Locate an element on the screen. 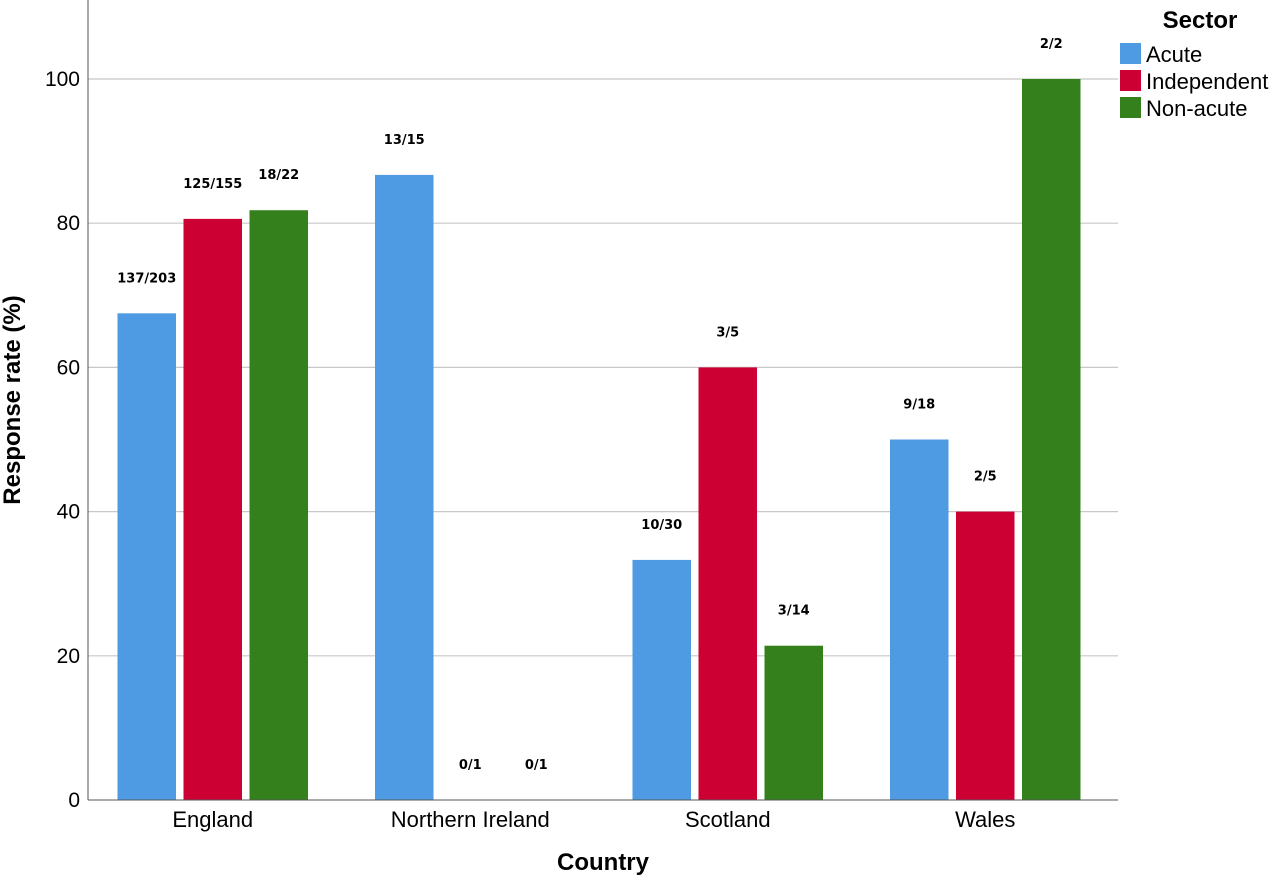 The image size is (1280, 877). legend-label: Independent is located at coordinates (1207, 81).